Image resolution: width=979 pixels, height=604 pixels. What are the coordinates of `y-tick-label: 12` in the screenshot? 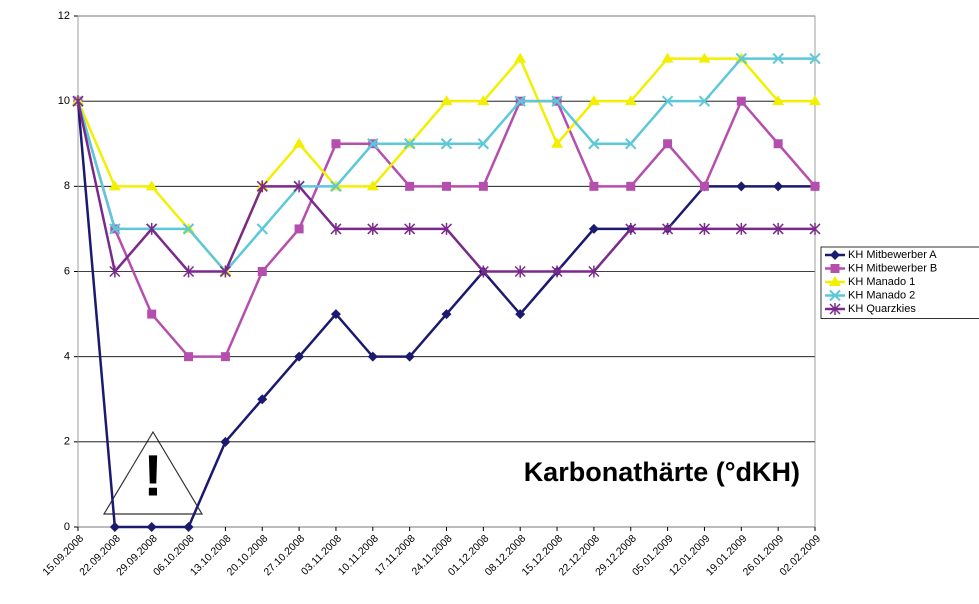 It's located at (64, 16).